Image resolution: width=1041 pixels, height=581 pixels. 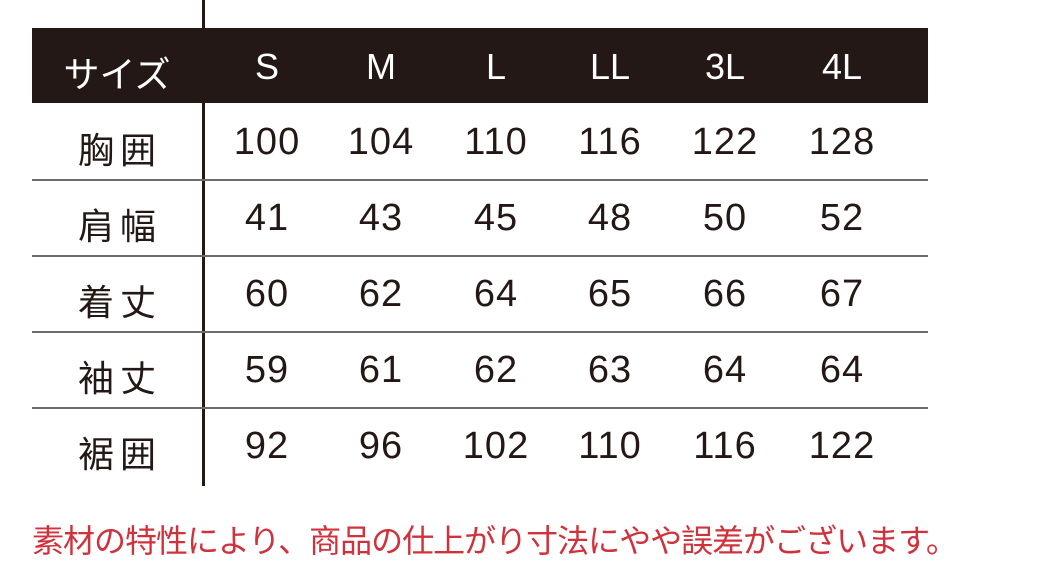 What do you see at coordinates (842, 218) in the screenshot?
I see `table-cell: 52` at bounding box center [842, 218].